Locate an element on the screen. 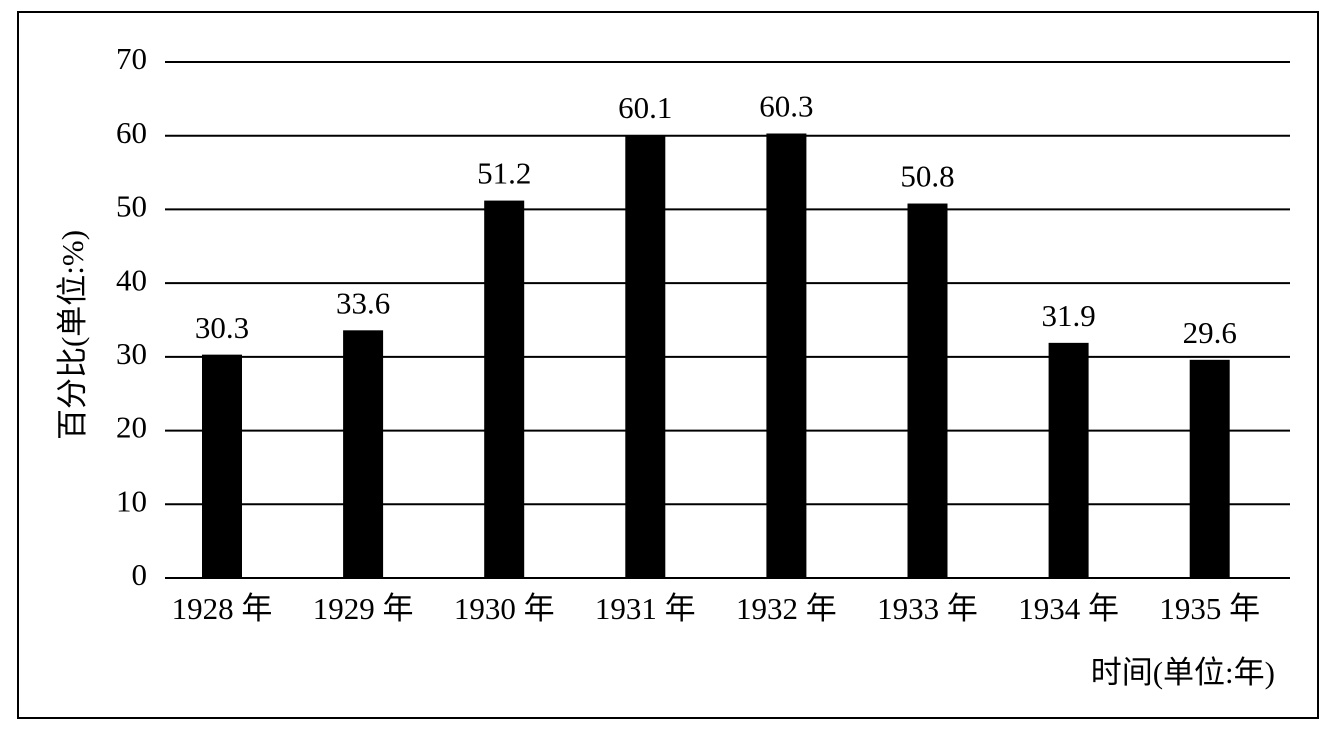 The width and height of the screenshot is (1334, 732). x-tick-label: 1930 年 is located at coordinates (504, 608).